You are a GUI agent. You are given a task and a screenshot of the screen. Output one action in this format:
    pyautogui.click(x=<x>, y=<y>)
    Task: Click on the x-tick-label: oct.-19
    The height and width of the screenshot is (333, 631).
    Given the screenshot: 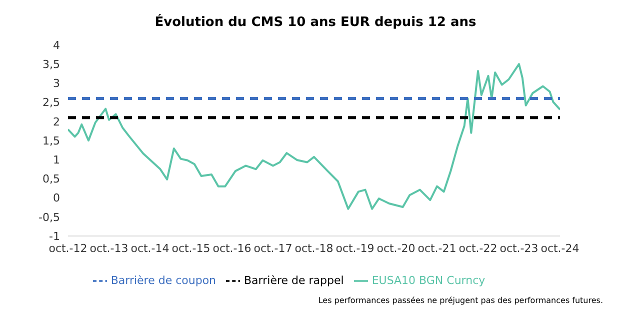 What is the action you would take?
    pyautogui.click(x=355, y=248)
    